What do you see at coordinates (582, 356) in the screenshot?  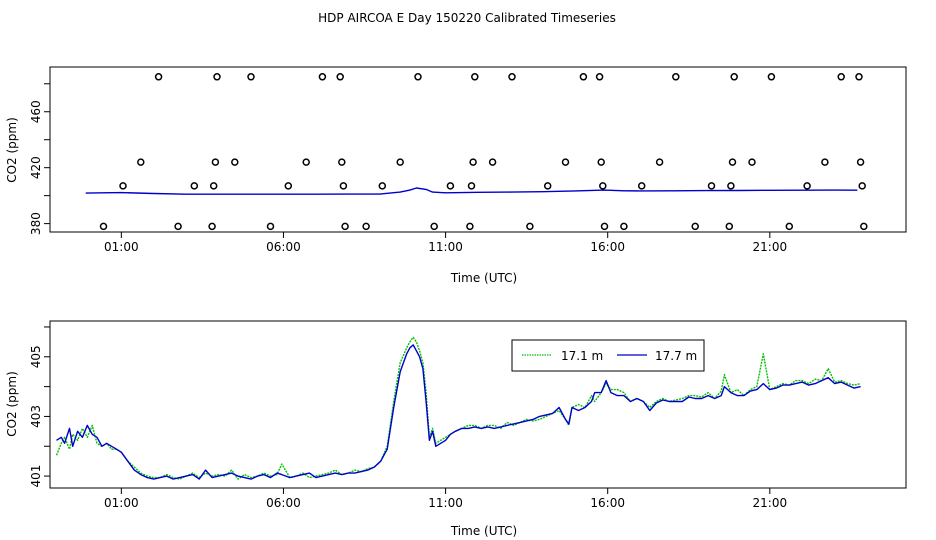 I see `legend-label-17-1: 17.1 m` at bounding box center [582, 356].